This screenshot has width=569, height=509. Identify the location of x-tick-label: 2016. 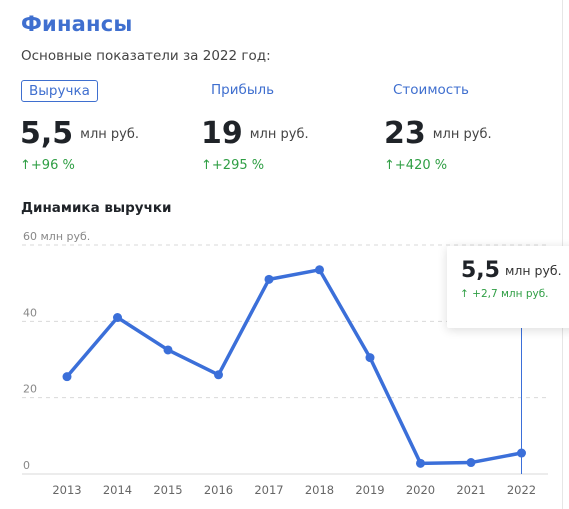
(218, 490).